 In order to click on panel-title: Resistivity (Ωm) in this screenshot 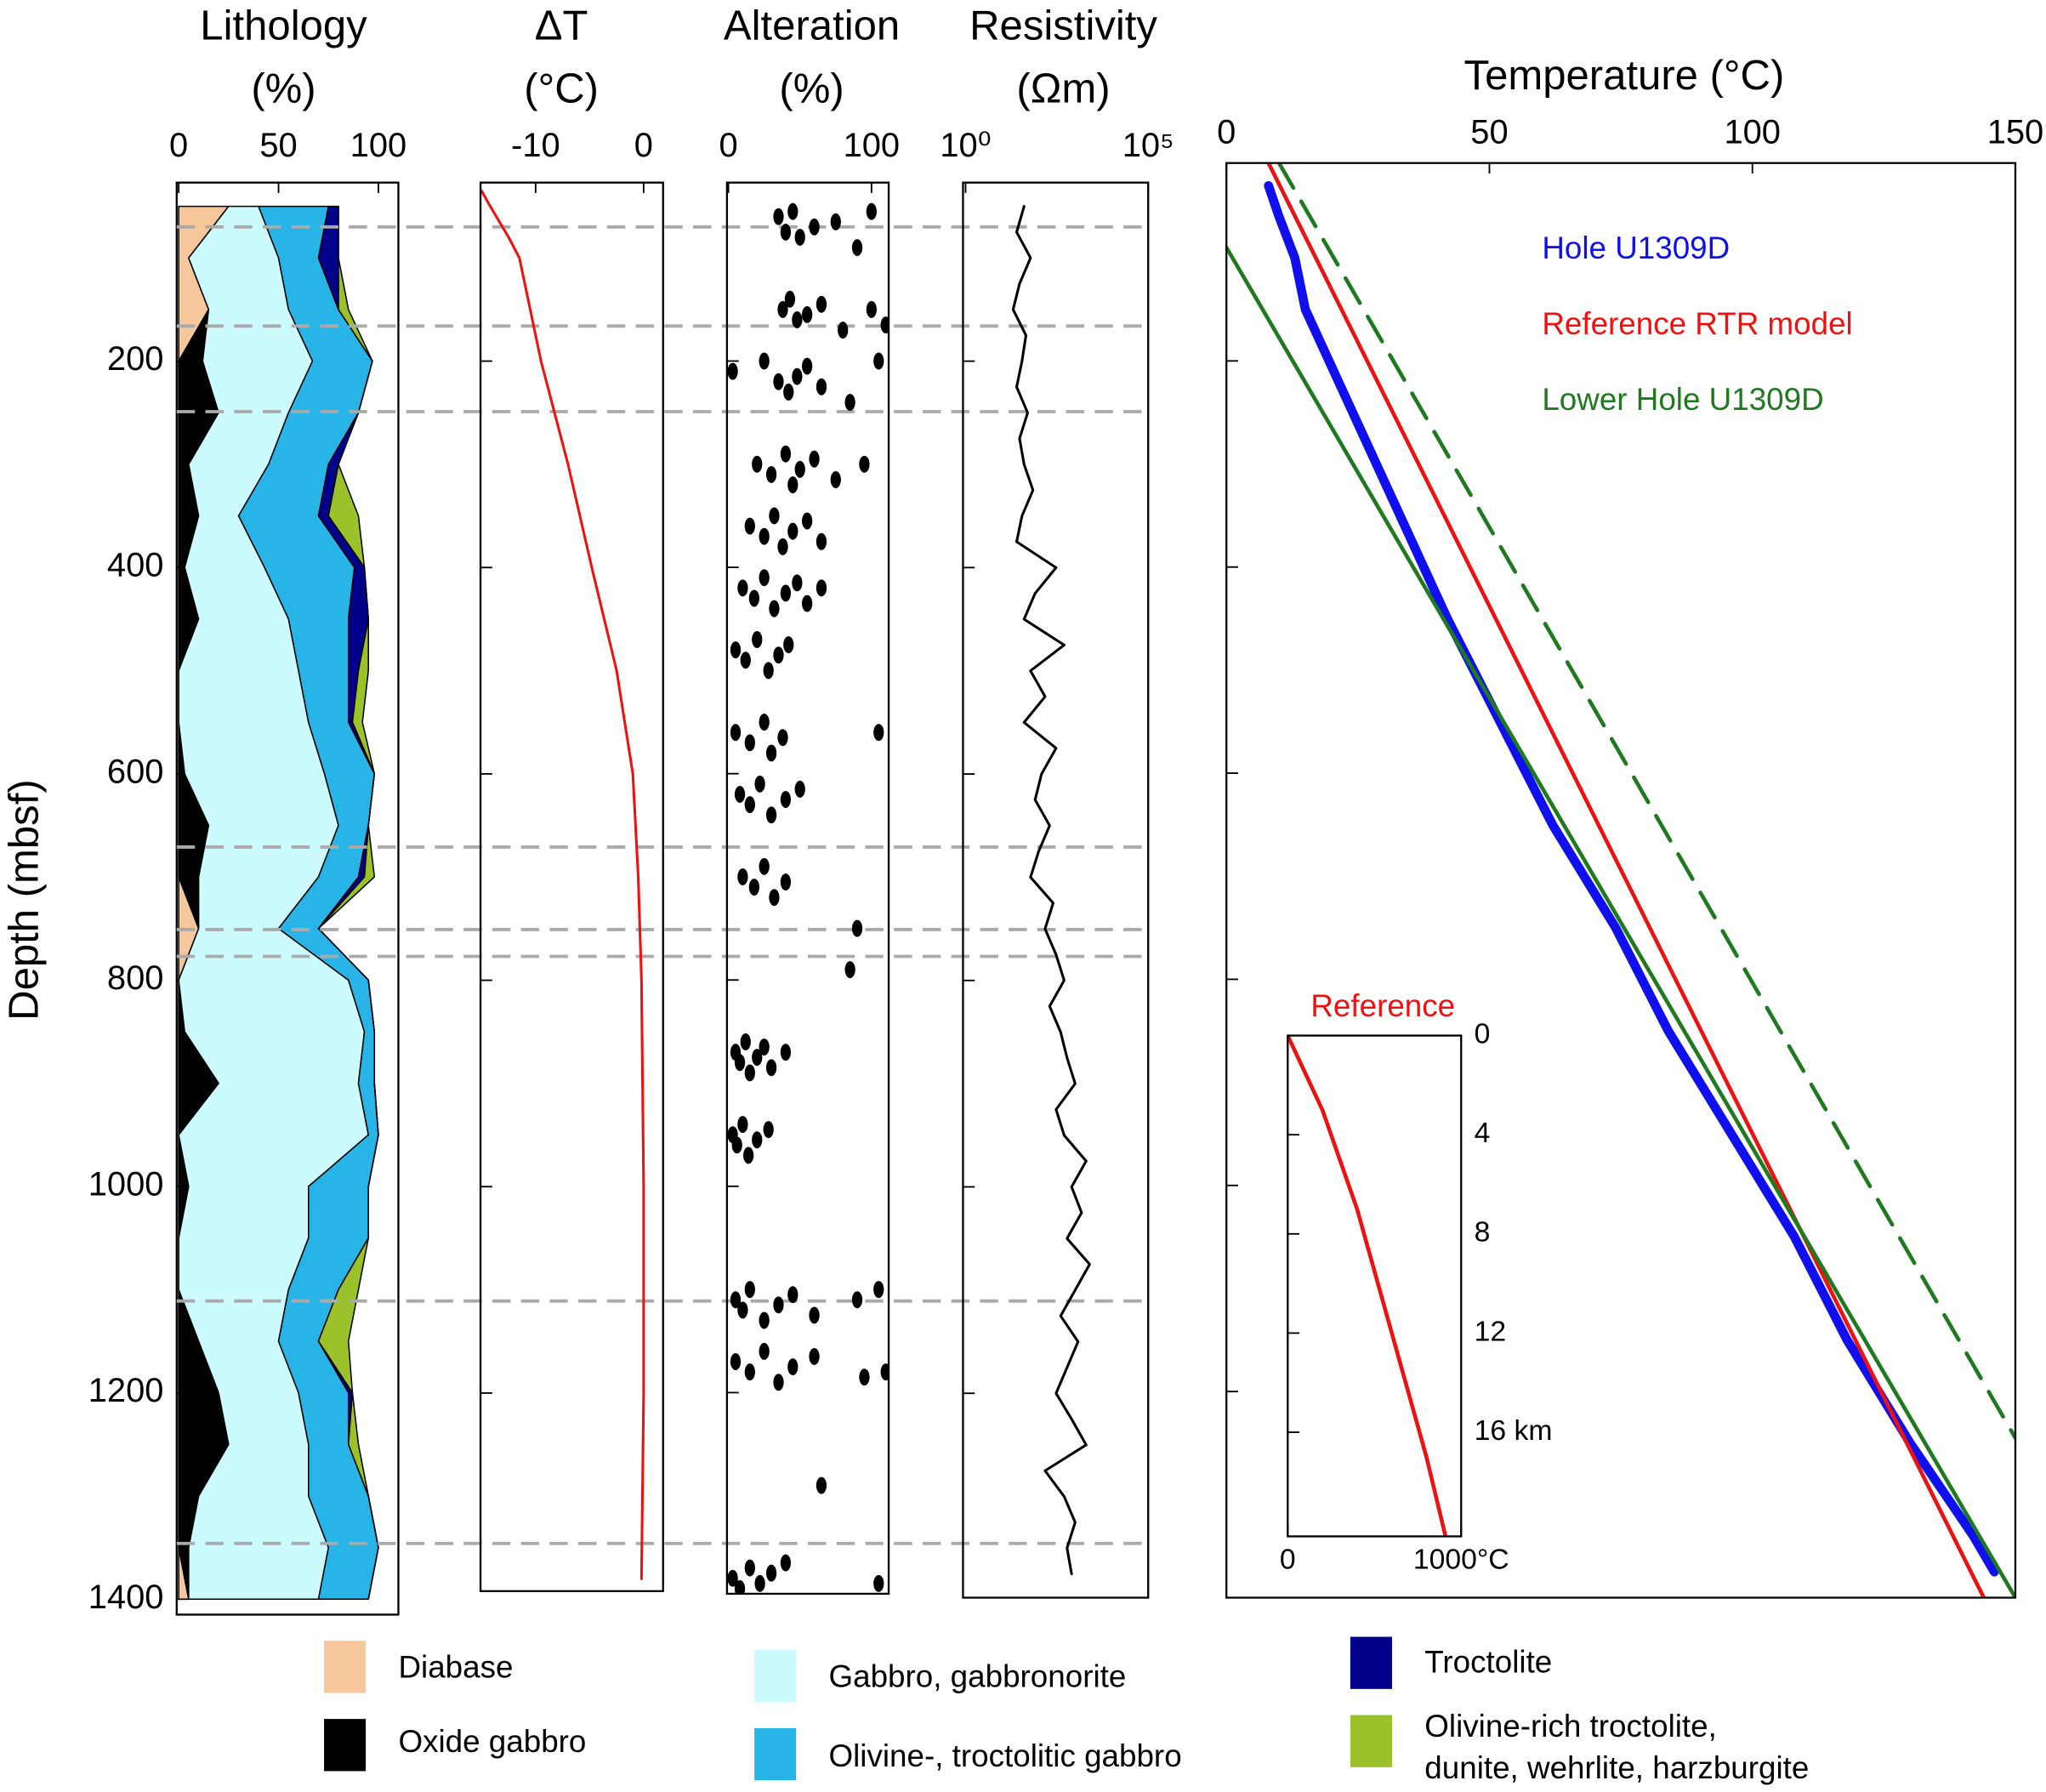, I will do `click(1063, 57)`.